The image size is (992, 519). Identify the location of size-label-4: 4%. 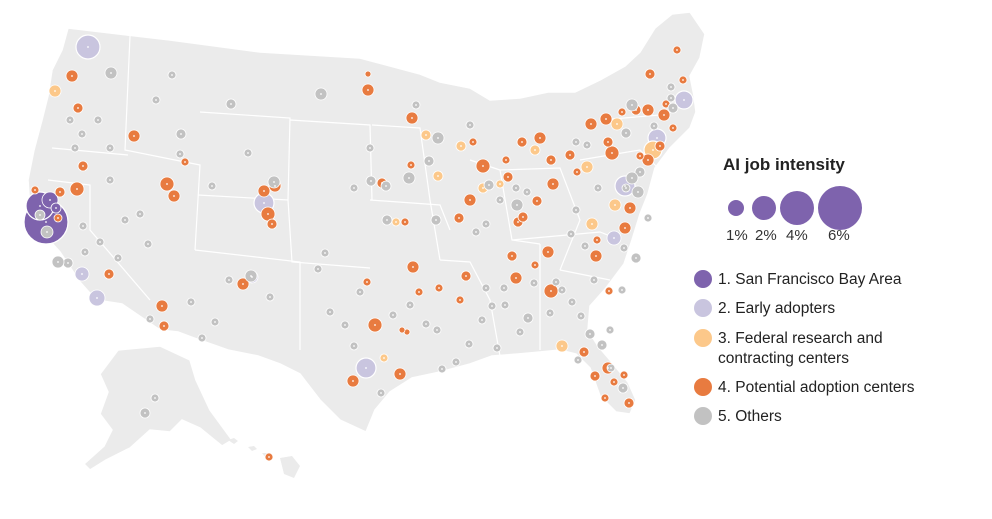
(797, 235).